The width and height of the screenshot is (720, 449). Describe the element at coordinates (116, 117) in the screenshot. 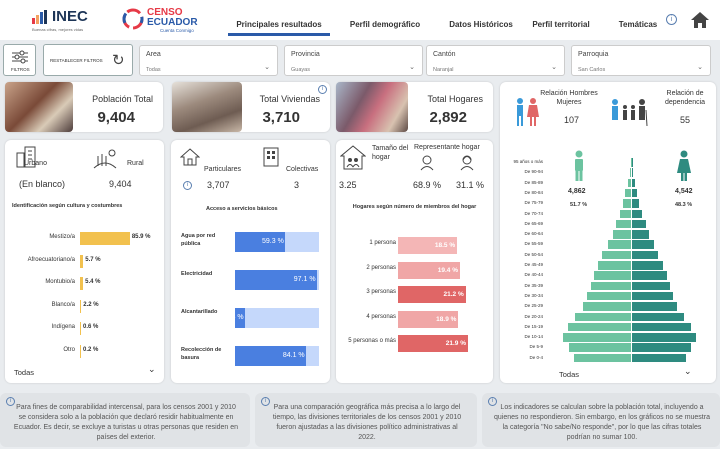

I see `poblacion-value: 9,404` at that location.